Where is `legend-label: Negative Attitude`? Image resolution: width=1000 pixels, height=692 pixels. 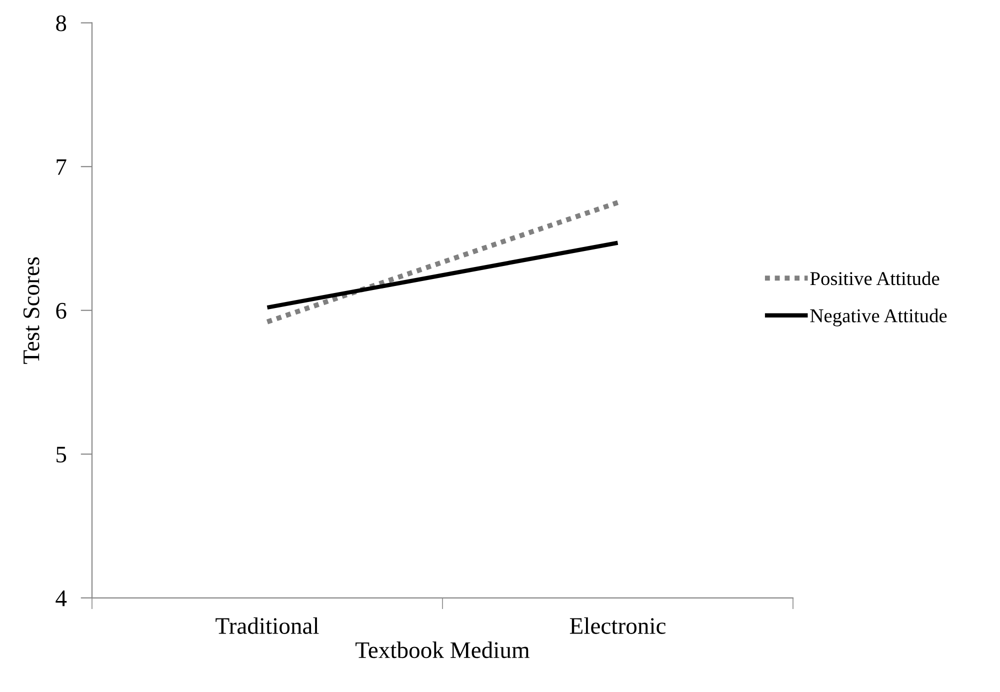 legend-label: Negative Attitude is located at coordinates (878, 317).